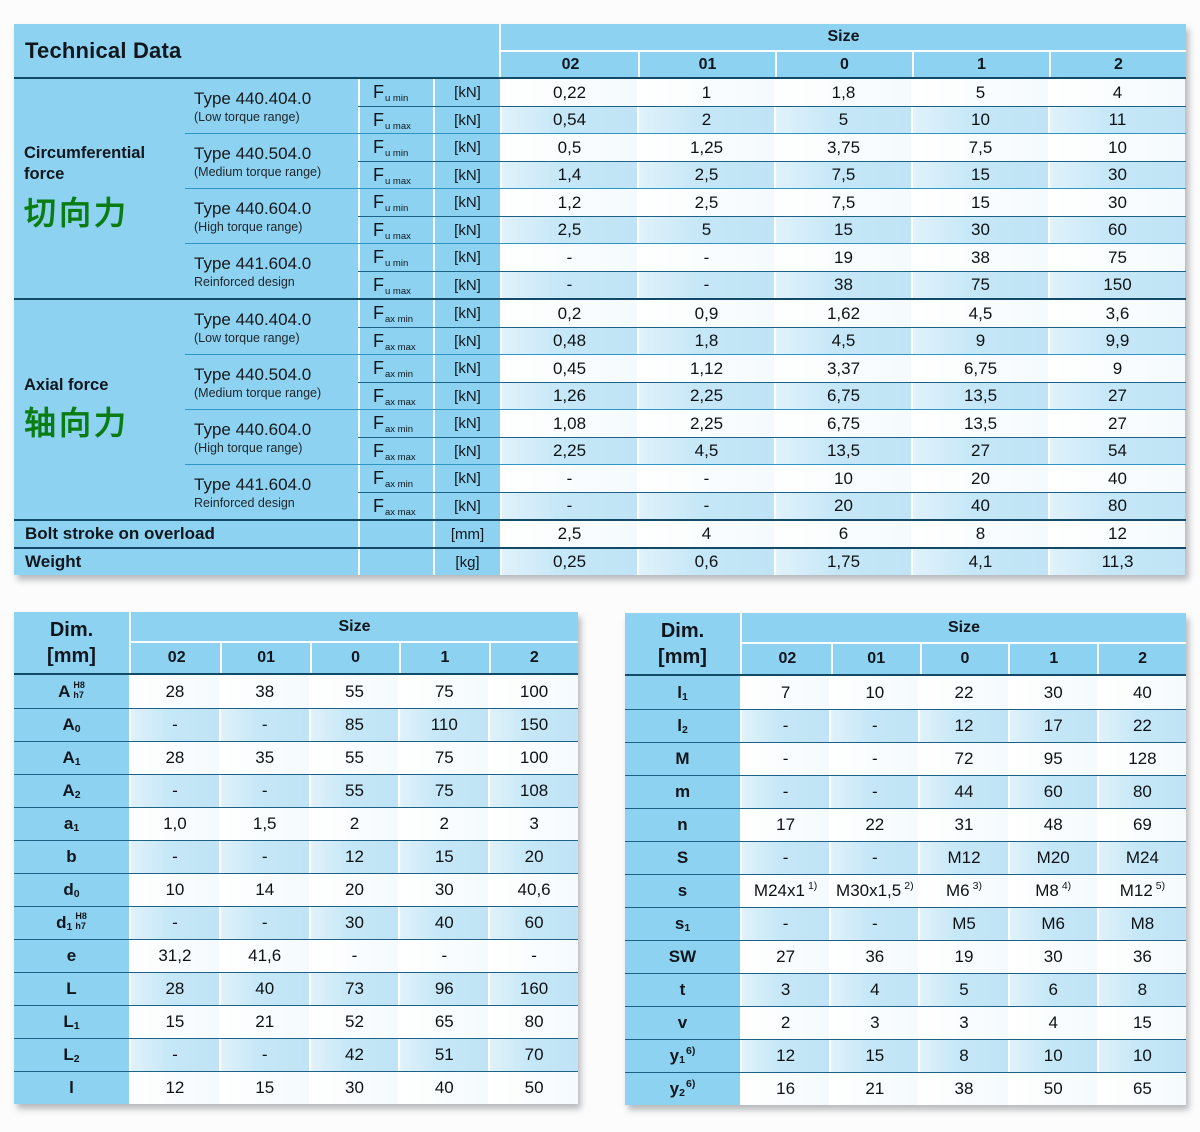  I want to click on value-cell: M5, so click(963, 924).